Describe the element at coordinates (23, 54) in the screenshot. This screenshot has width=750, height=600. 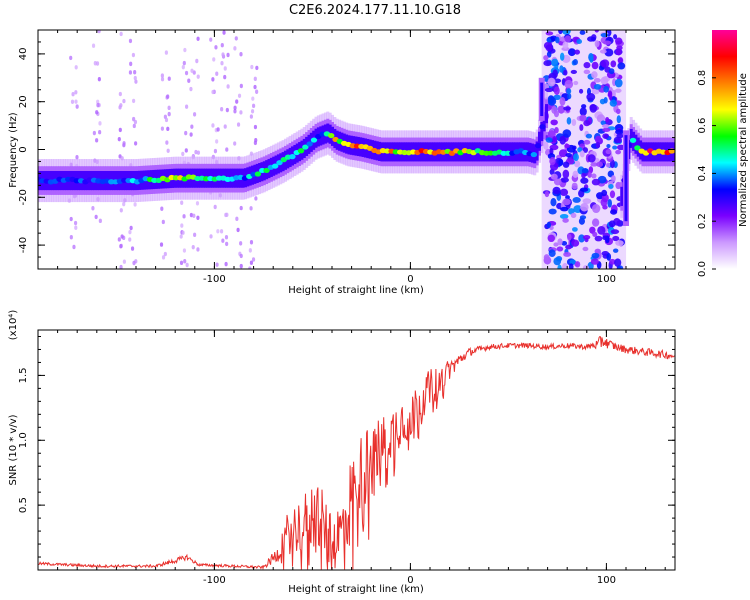
I see `y-tick-label: 40` at that location.